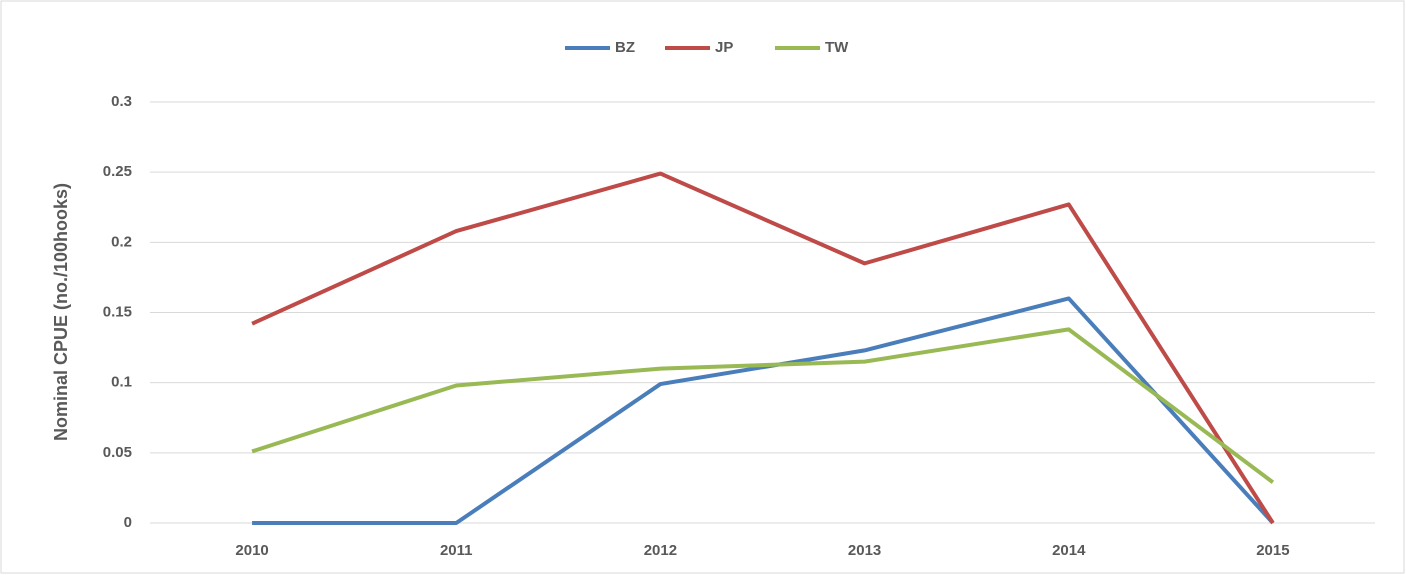 This screenshot has width=1406, height=575. I want to click on y-axis-title: Nominal CPUE (no./100hooks), so click(61, 312).